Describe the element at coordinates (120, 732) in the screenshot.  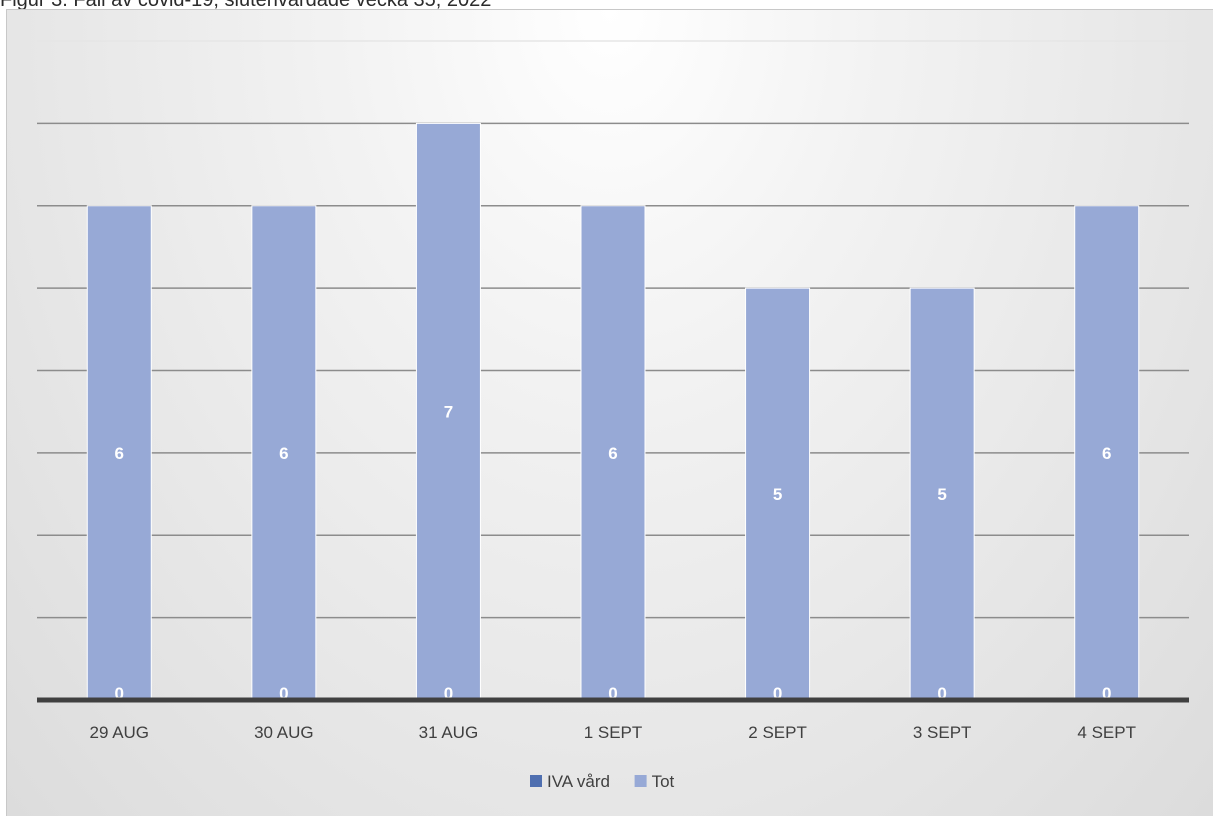
I see `x-tick-label: 29 AUG` at that location.